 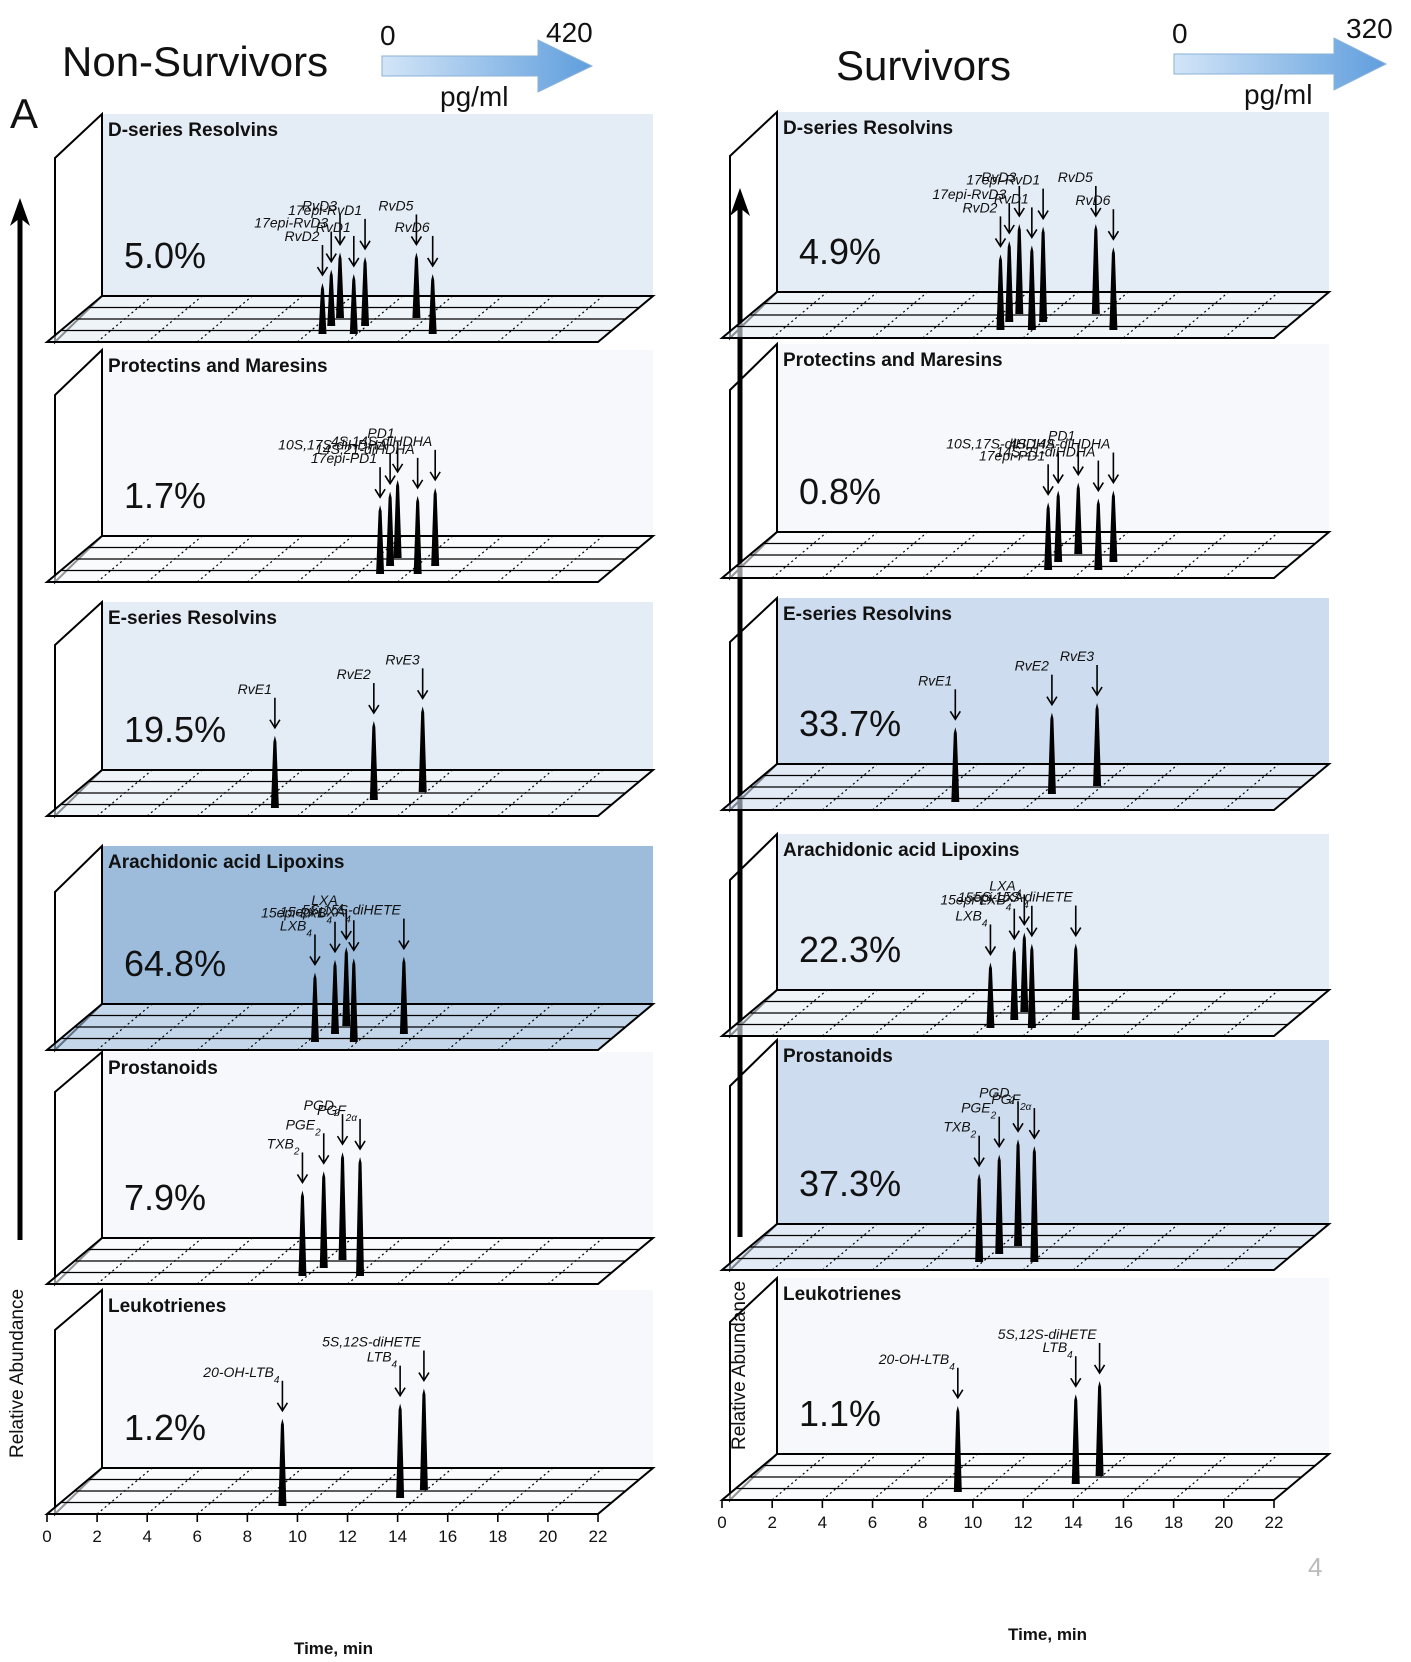 What do you see at coordinates (771, 1522) in the screenshot?
I see `x-tick-label: 2` at bounding box center [771, 1522].